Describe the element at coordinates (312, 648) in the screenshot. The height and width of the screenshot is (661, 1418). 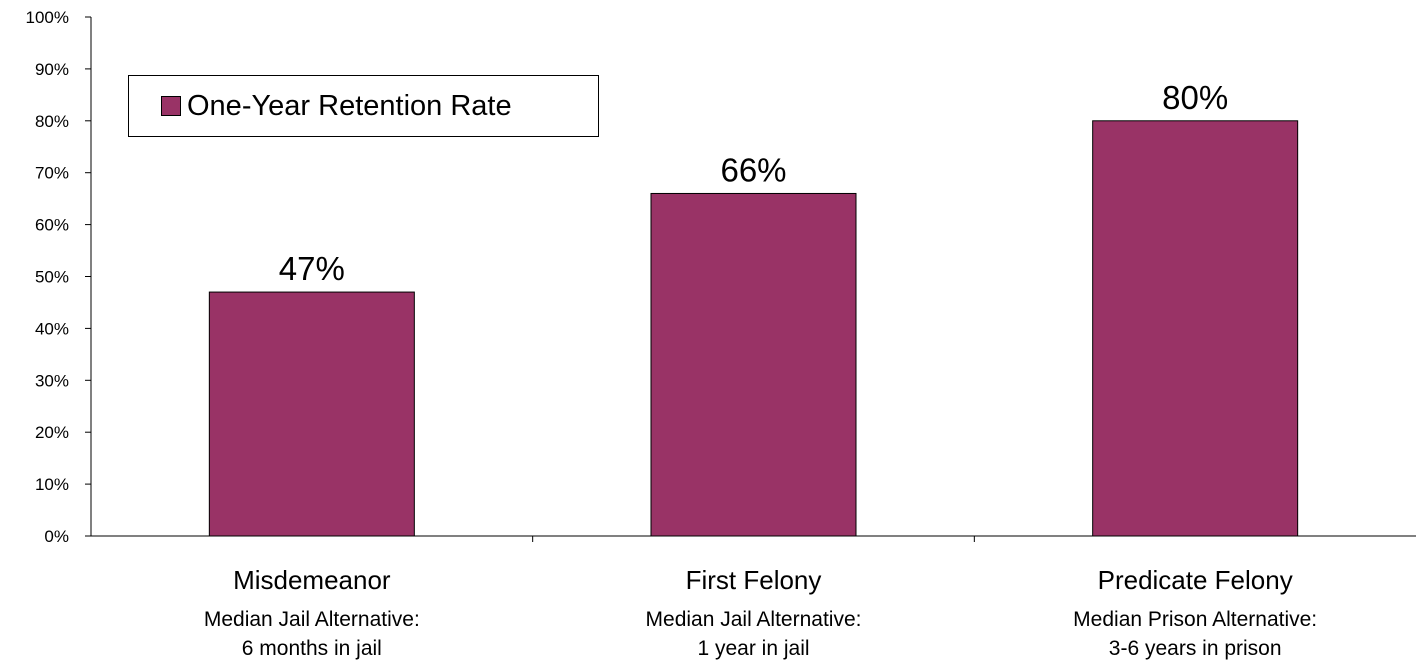
I see `category-sublabel: 6 months in jail` at that location.